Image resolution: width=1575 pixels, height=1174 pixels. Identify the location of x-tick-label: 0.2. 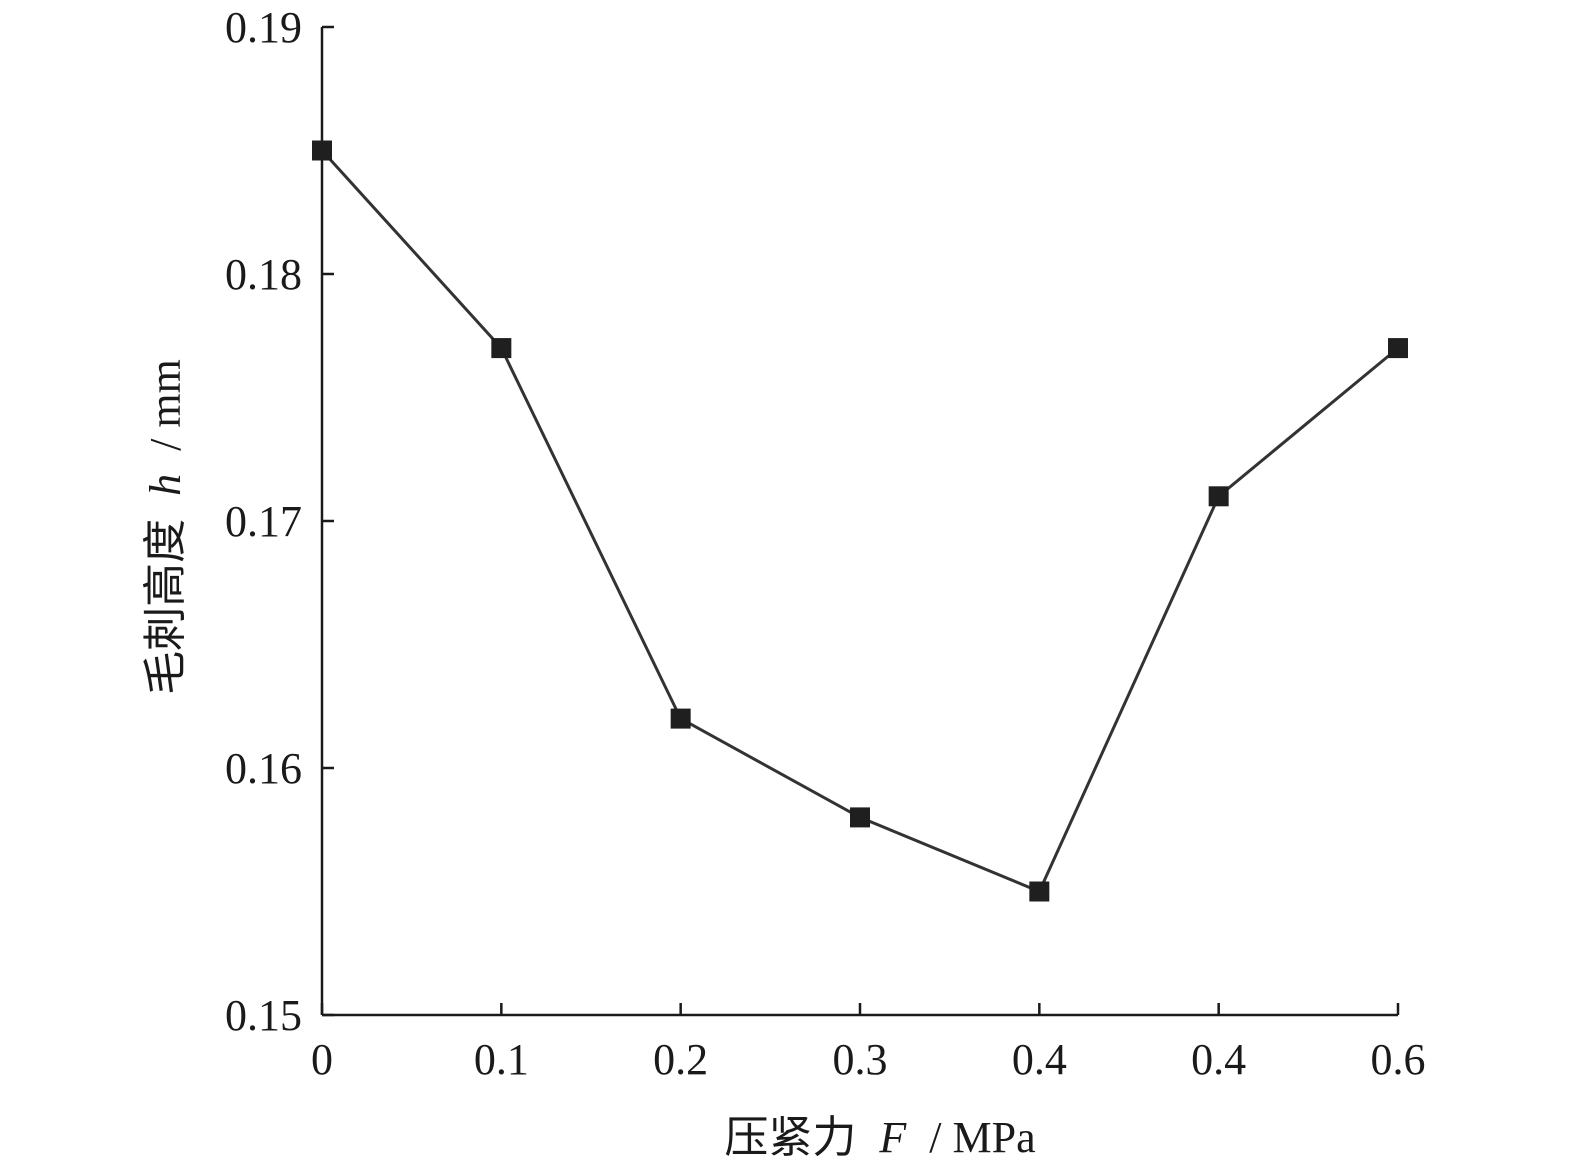
(680, 1059).